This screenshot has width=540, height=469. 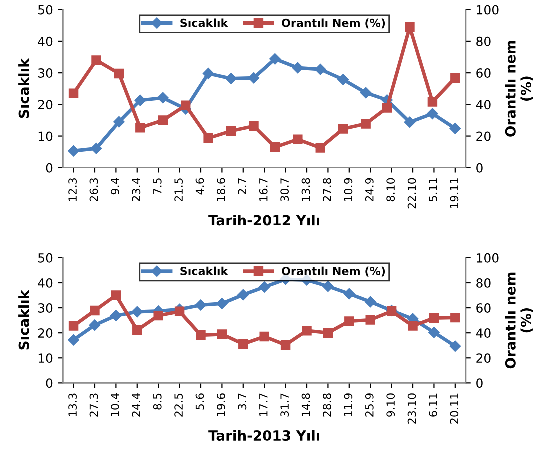 What do you see at coordinates (454, 193) in the screenshot?
I see `x-tick-label: 19.11` at bounding box center [454, 193].